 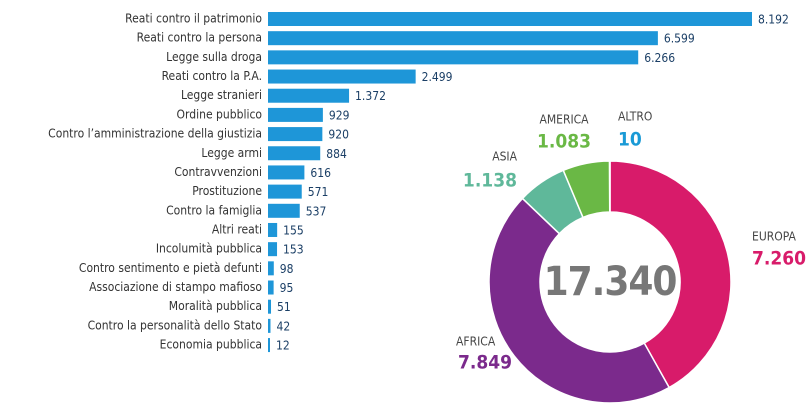 I want to click on category-label: Altri reati, so click(x=237, y=229).